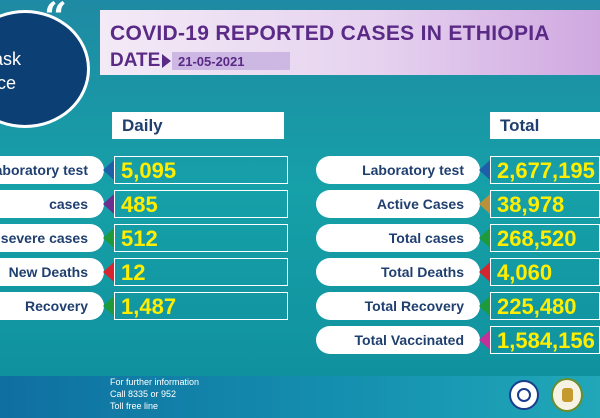 The image size is (600, 418). I want to click on footer-band, so click(300, 397).